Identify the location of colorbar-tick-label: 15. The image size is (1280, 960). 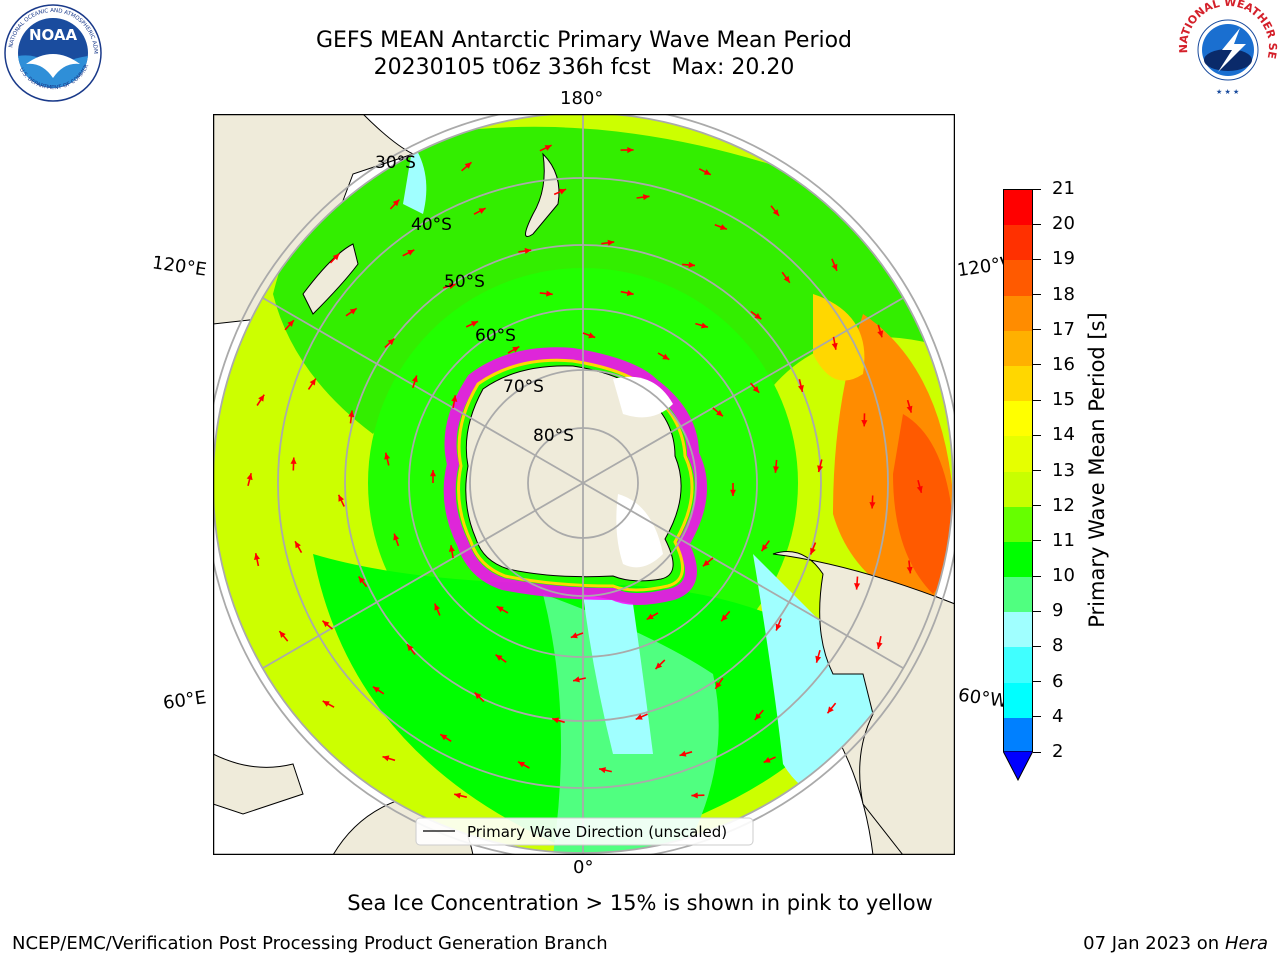
(1063, 400).